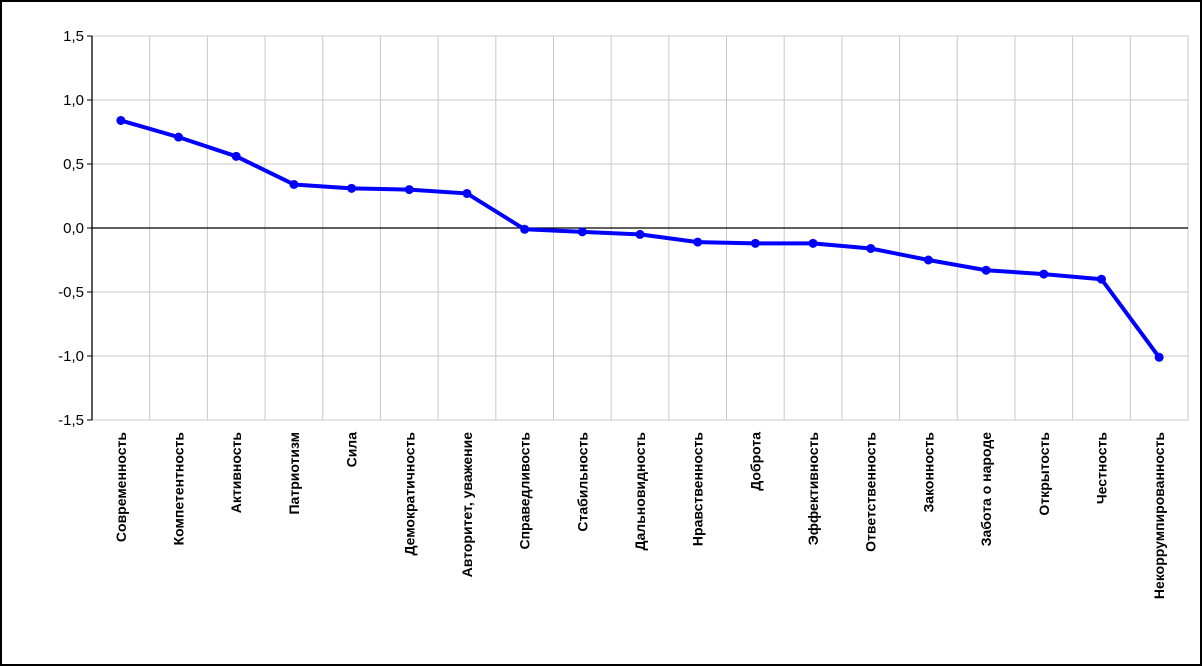 This screenshot has width=1202, height=666. What do you see at coordinates (352, 450) in the screenshot?
I see `x-category-label: Сила` at bounding box center [352, 450].